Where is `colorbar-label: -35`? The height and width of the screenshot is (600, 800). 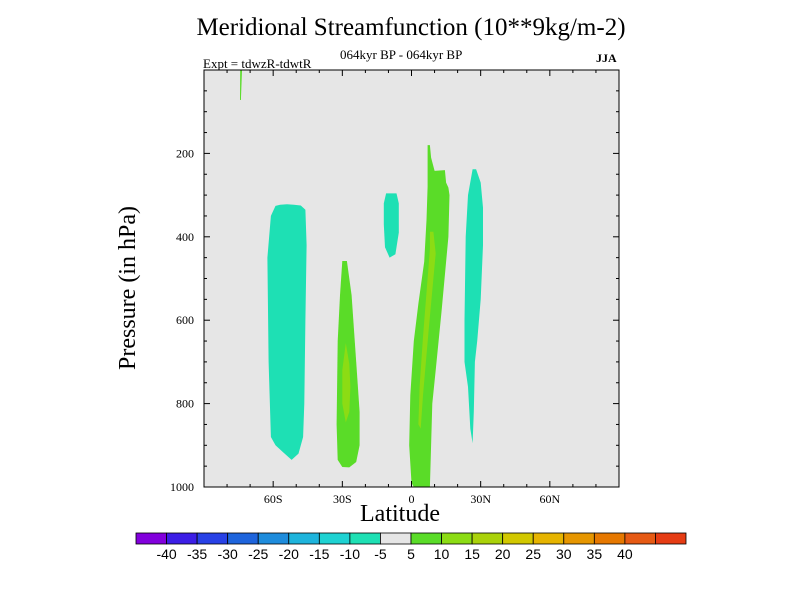
colorbar-label: -35 is located at coordinates (197, 554).